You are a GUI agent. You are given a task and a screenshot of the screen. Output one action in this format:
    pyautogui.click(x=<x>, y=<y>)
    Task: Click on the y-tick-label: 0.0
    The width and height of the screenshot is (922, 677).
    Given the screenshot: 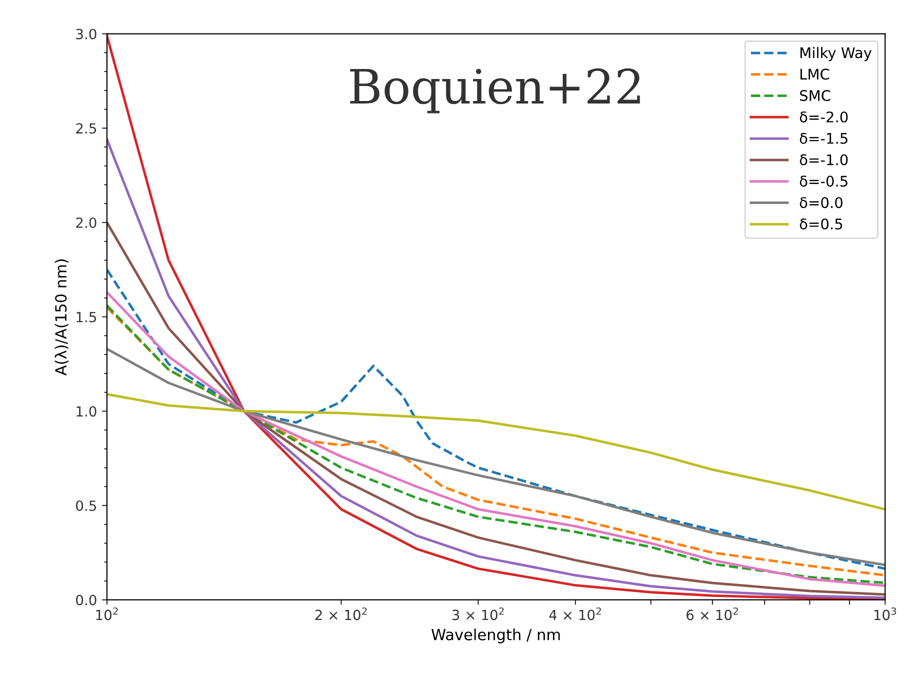 What is the action you would take?
    pyautogui.click(x=86, y=600)
    